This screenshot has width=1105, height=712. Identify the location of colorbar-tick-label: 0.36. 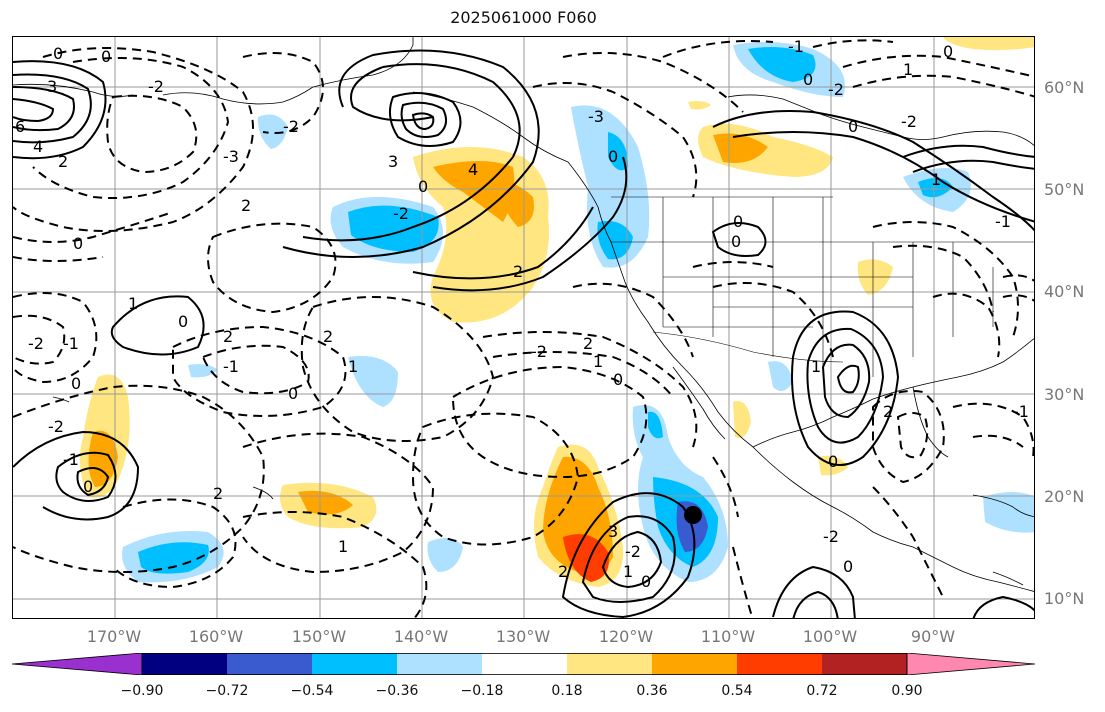
(652, 691).